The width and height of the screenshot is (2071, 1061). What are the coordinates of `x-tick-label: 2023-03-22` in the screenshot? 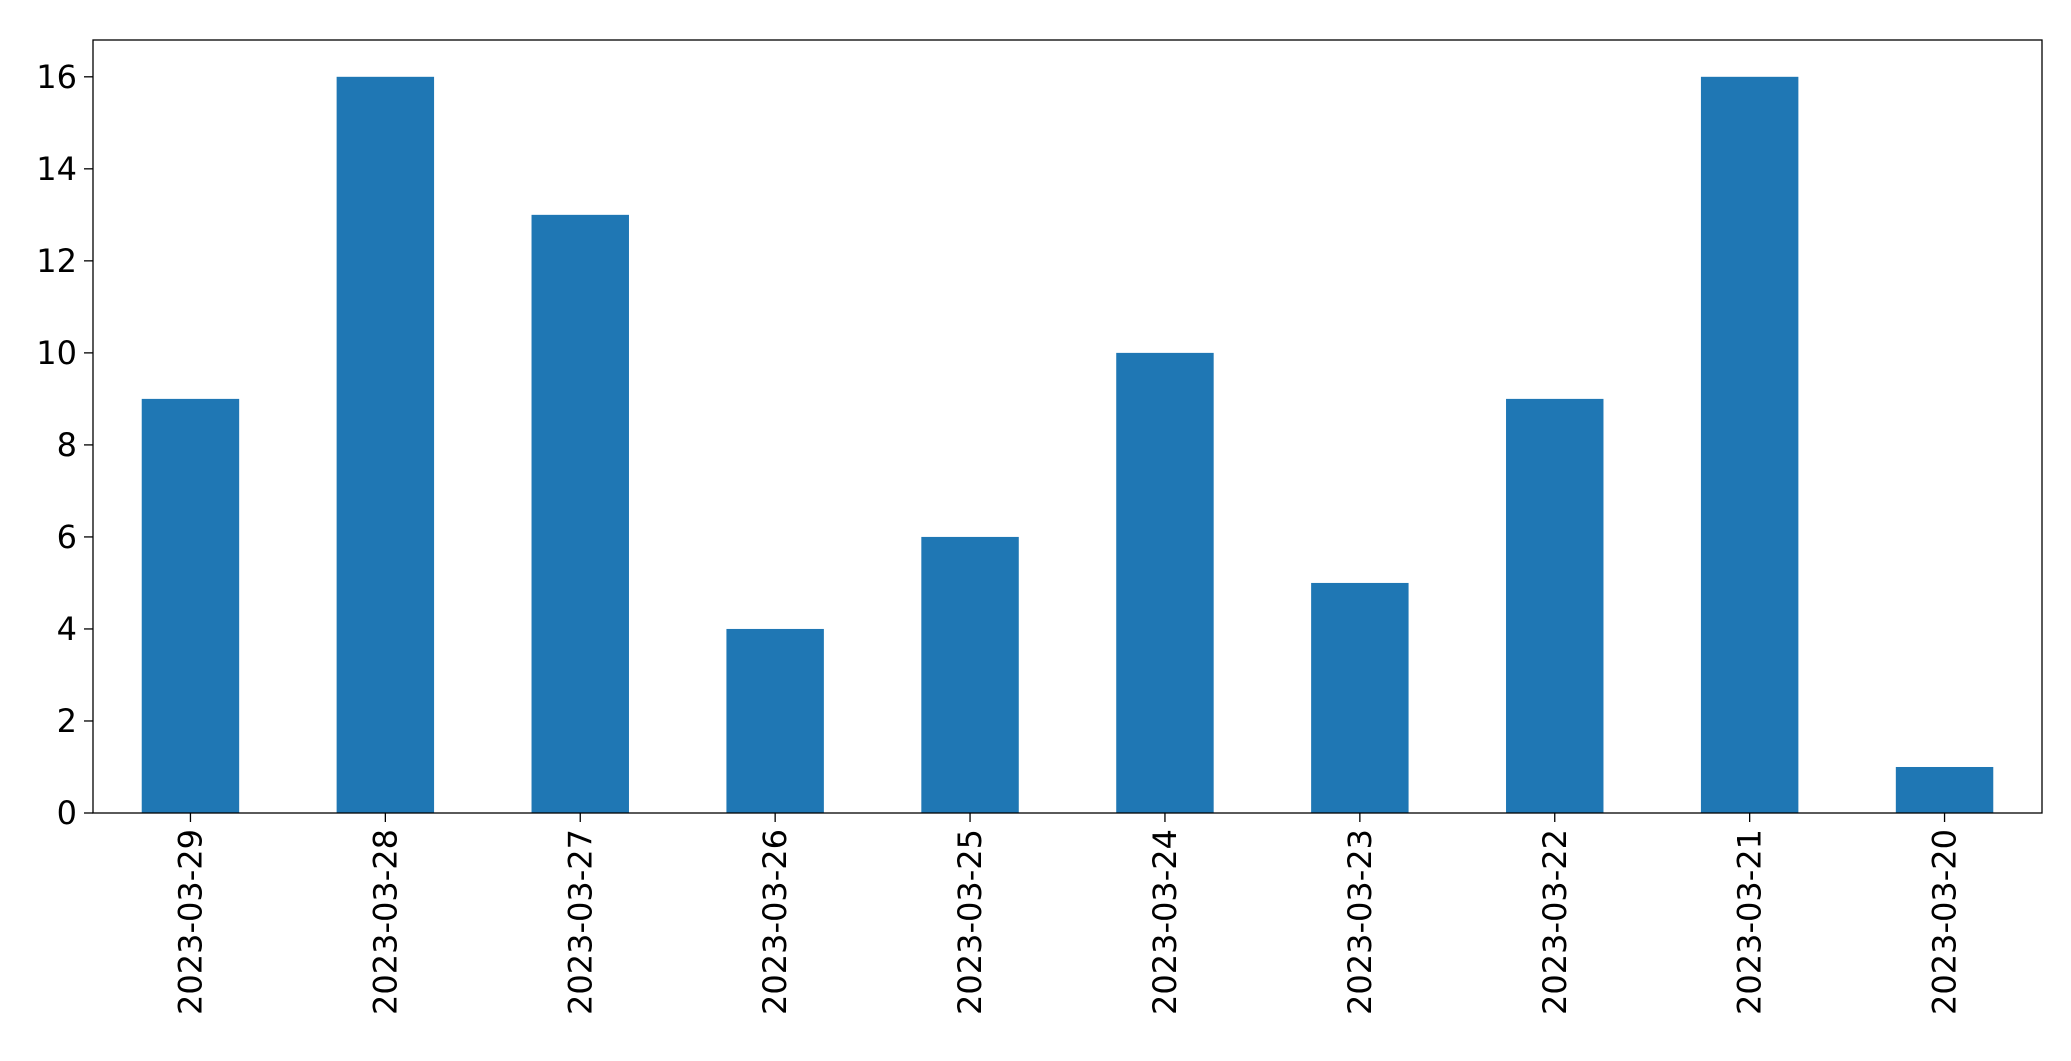 It's located at (1555, 922).